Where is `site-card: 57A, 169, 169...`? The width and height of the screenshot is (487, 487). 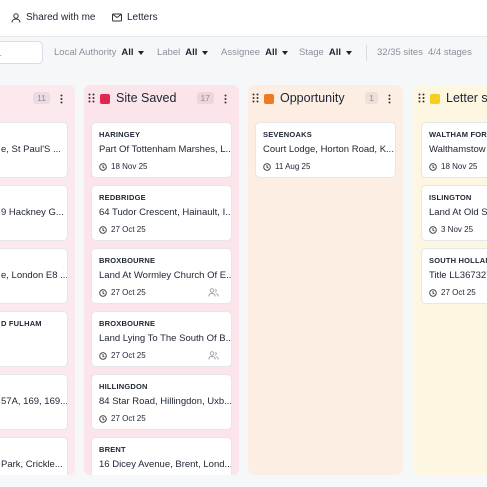
site-card: 57A, 169, 169... is located at coordinates (34, 402).